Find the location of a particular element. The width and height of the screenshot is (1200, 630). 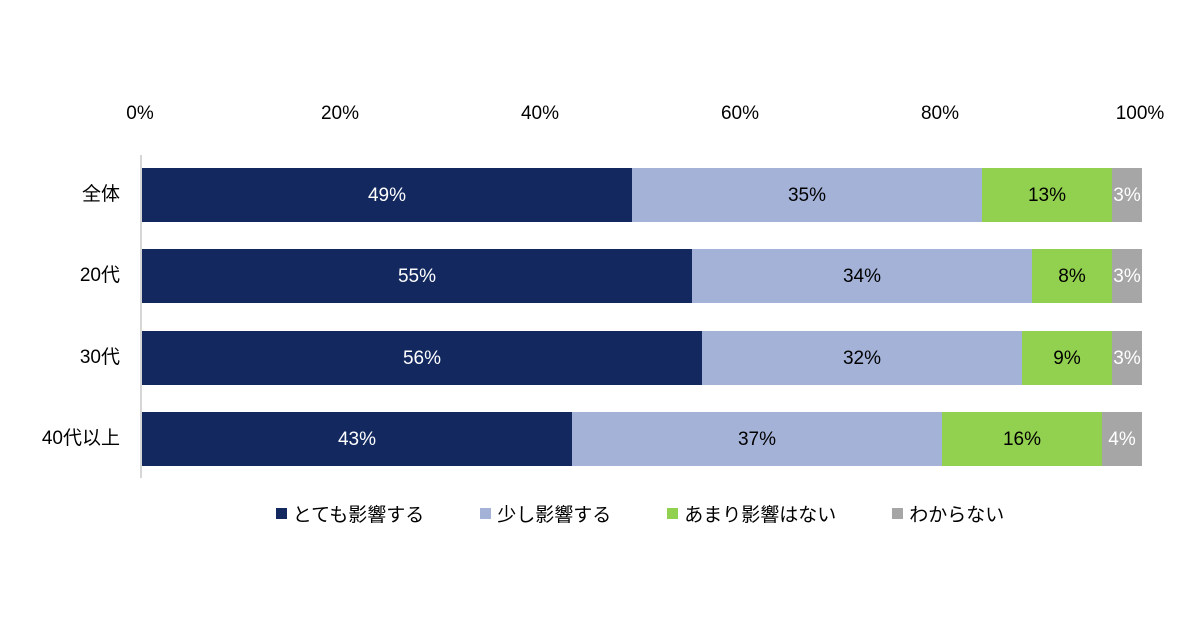

data-label: 13% is located at coordinates (1047, 195).